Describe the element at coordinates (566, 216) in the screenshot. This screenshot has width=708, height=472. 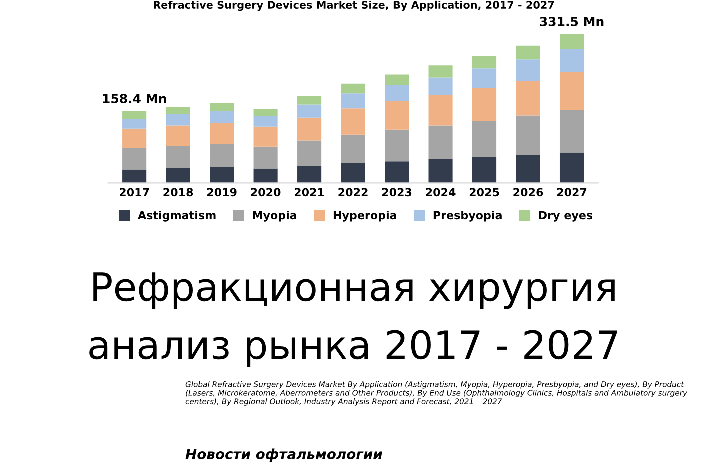
I see `legend-label: Dry eyes` at that location.